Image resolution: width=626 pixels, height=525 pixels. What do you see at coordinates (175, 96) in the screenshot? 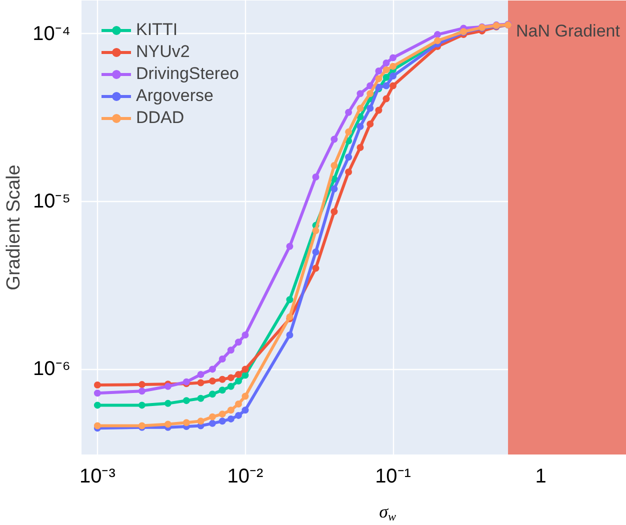
I see `legend-label: Argoverse` at bounding box center [175, 96].